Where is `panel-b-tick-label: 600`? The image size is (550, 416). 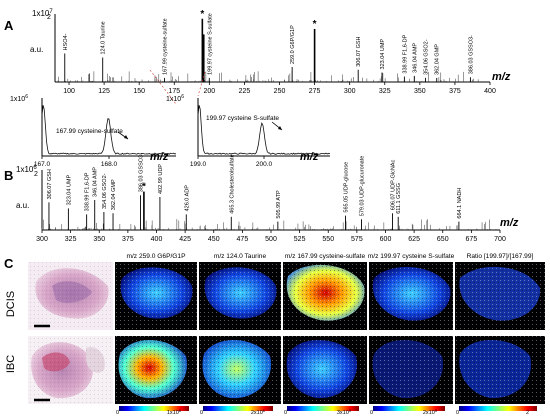
panel-b-tick-label: 600 is located at coordinates (386, 239).